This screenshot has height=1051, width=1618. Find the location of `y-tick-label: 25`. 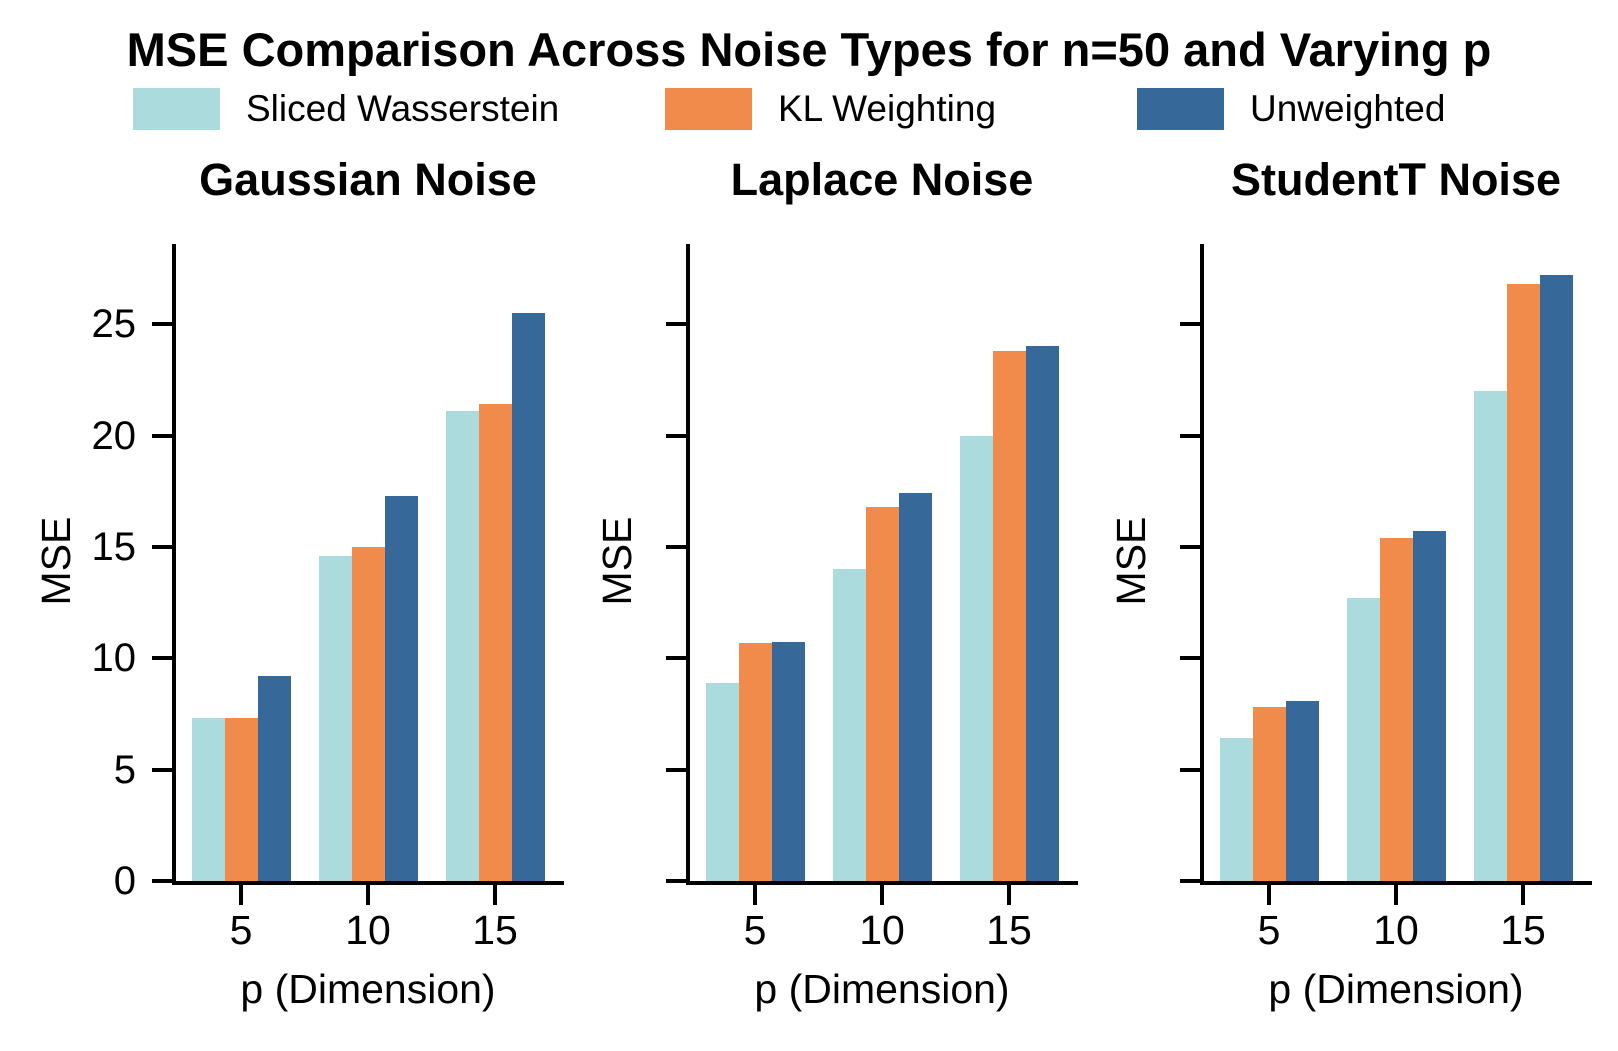

y-tick-label: 25 is located at coordinates (114, 324).